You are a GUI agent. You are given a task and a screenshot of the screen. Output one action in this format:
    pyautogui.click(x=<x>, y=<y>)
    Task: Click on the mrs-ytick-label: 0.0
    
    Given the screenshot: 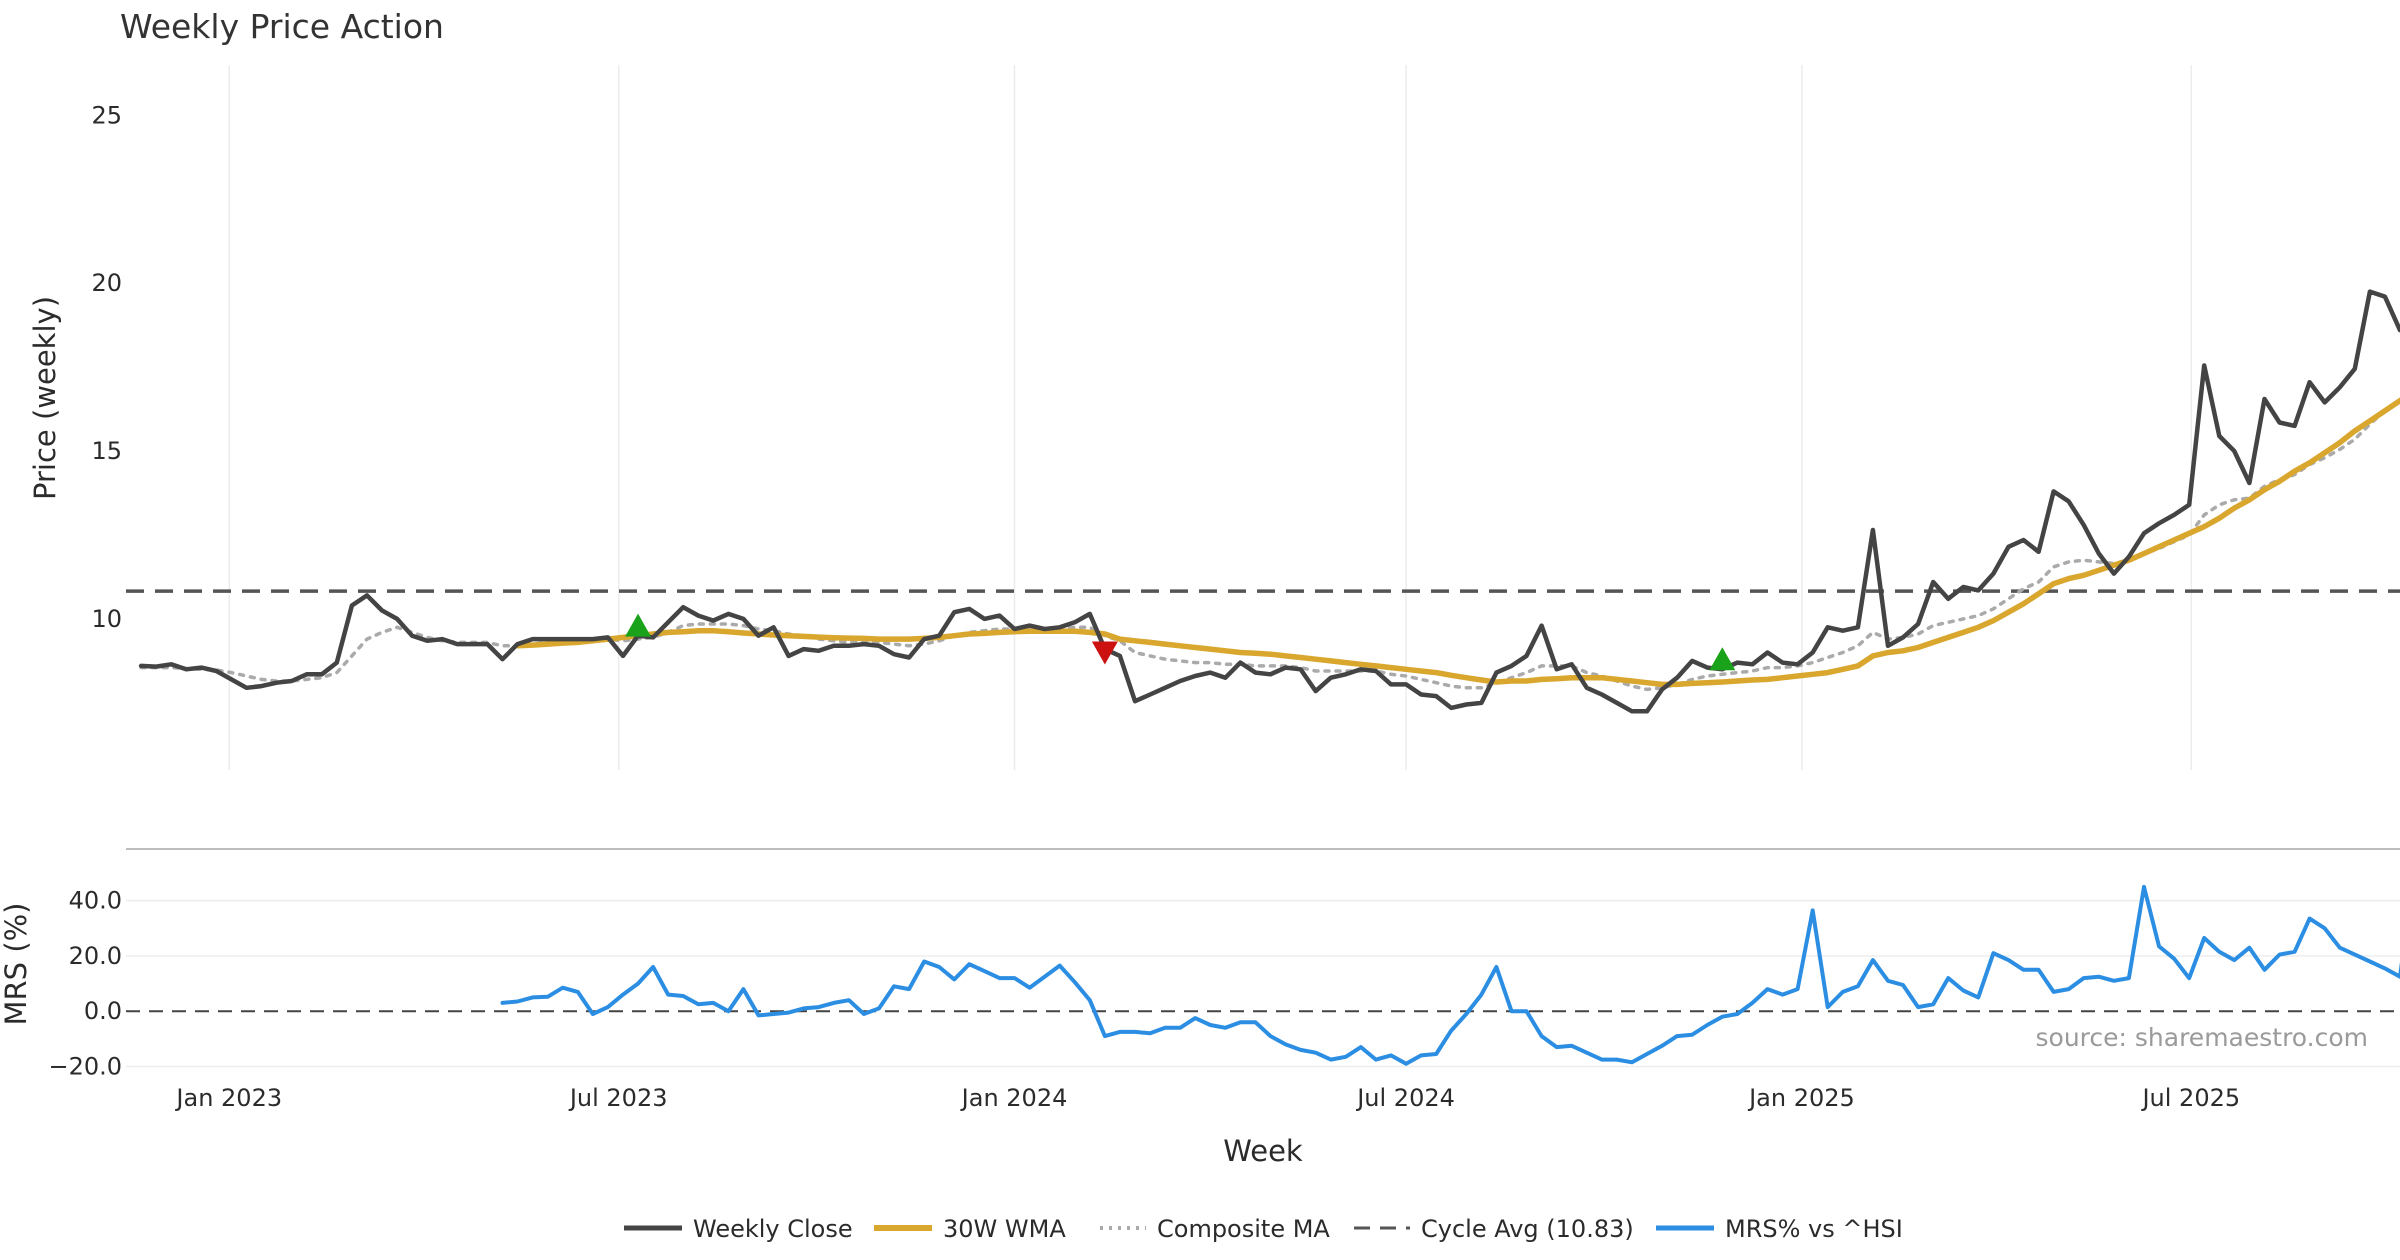 What is the action you would take?
    pyautogui.click(x=103, y=1011)
    